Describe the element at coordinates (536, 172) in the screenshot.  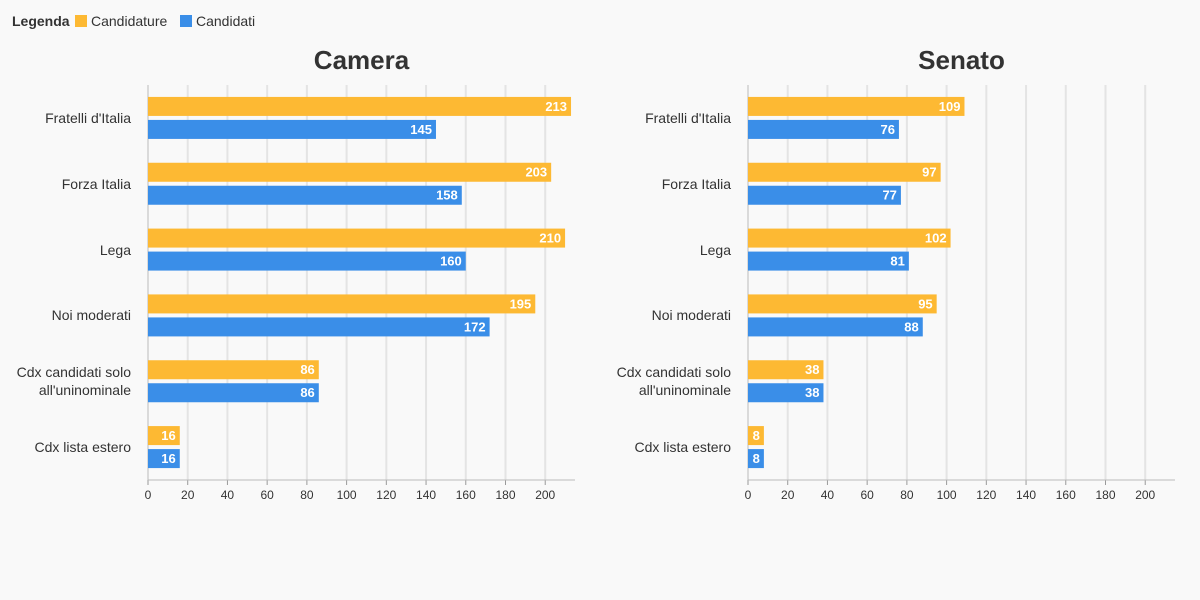
I see `value-label: 203` at that location.